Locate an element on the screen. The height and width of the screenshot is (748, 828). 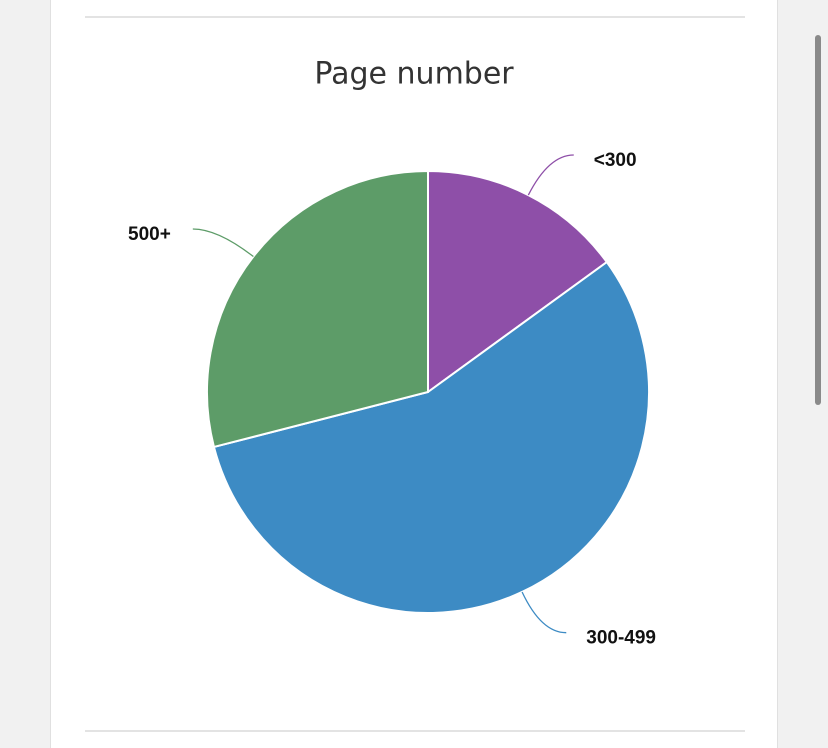
slice-label: 300-499 is located at coordinates (621, 638).